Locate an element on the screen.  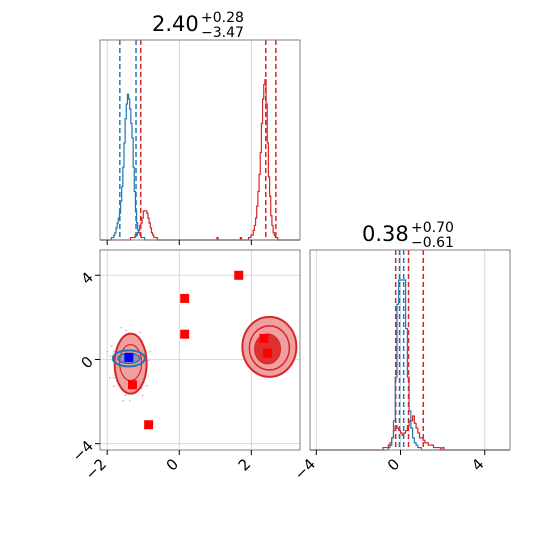
y-tick-label: 0 is located at coordinates (87, 362).